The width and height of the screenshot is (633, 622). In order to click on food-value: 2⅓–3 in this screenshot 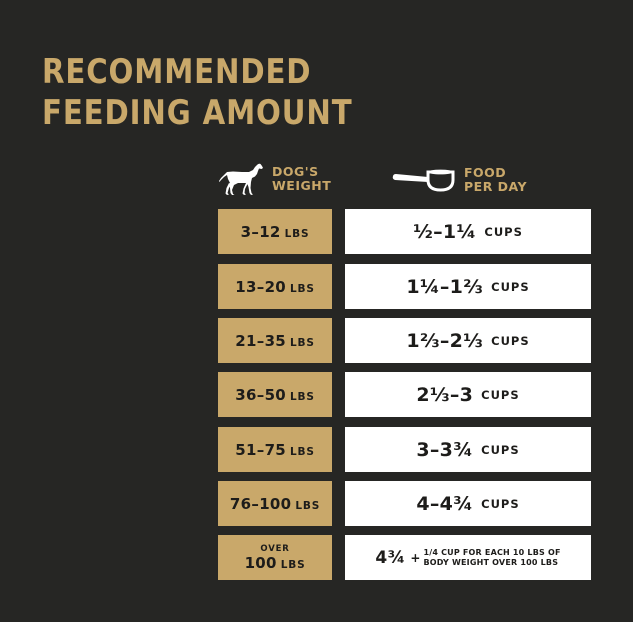, I will do `click(445, 394)`.